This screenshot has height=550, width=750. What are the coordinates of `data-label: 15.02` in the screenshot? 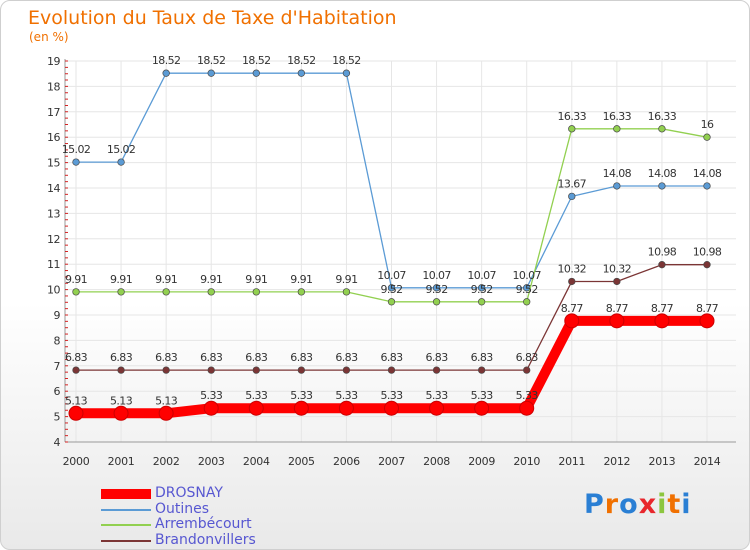 It's located at (121, 149).